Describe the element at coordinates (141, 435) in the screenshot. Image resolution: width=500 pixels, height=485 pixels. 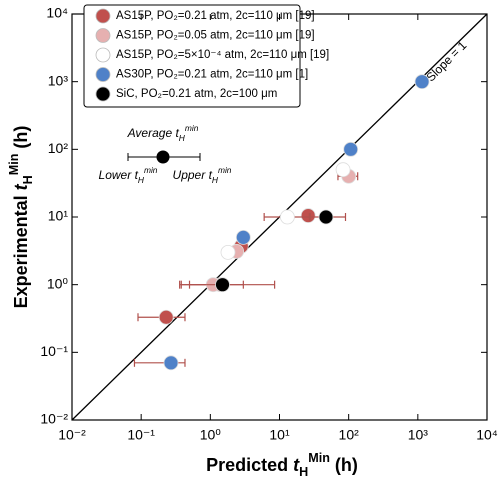
I see `x-tick-label: 10⁻¹` at that location.